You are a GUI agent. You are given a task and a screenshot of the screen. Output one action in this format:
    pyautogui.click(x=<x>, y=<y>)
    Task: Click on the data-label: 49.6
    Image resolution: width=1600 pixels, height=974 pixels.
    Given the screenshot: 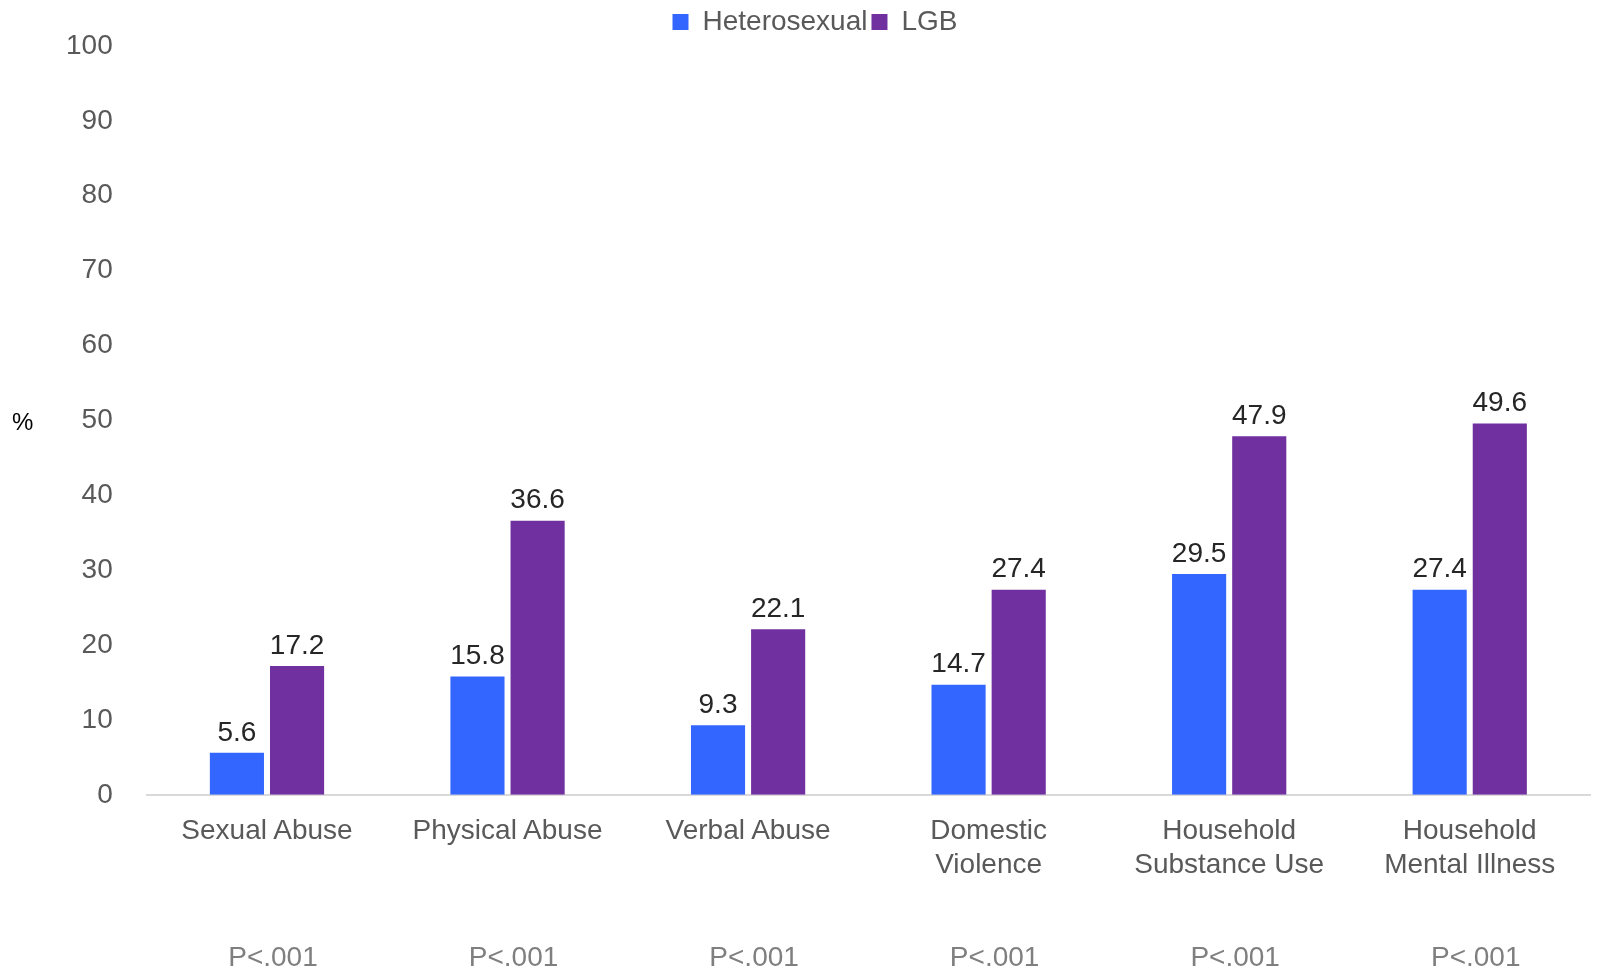 What is the action you would take?
    pyautogui.click(x=1500, y=402)
    